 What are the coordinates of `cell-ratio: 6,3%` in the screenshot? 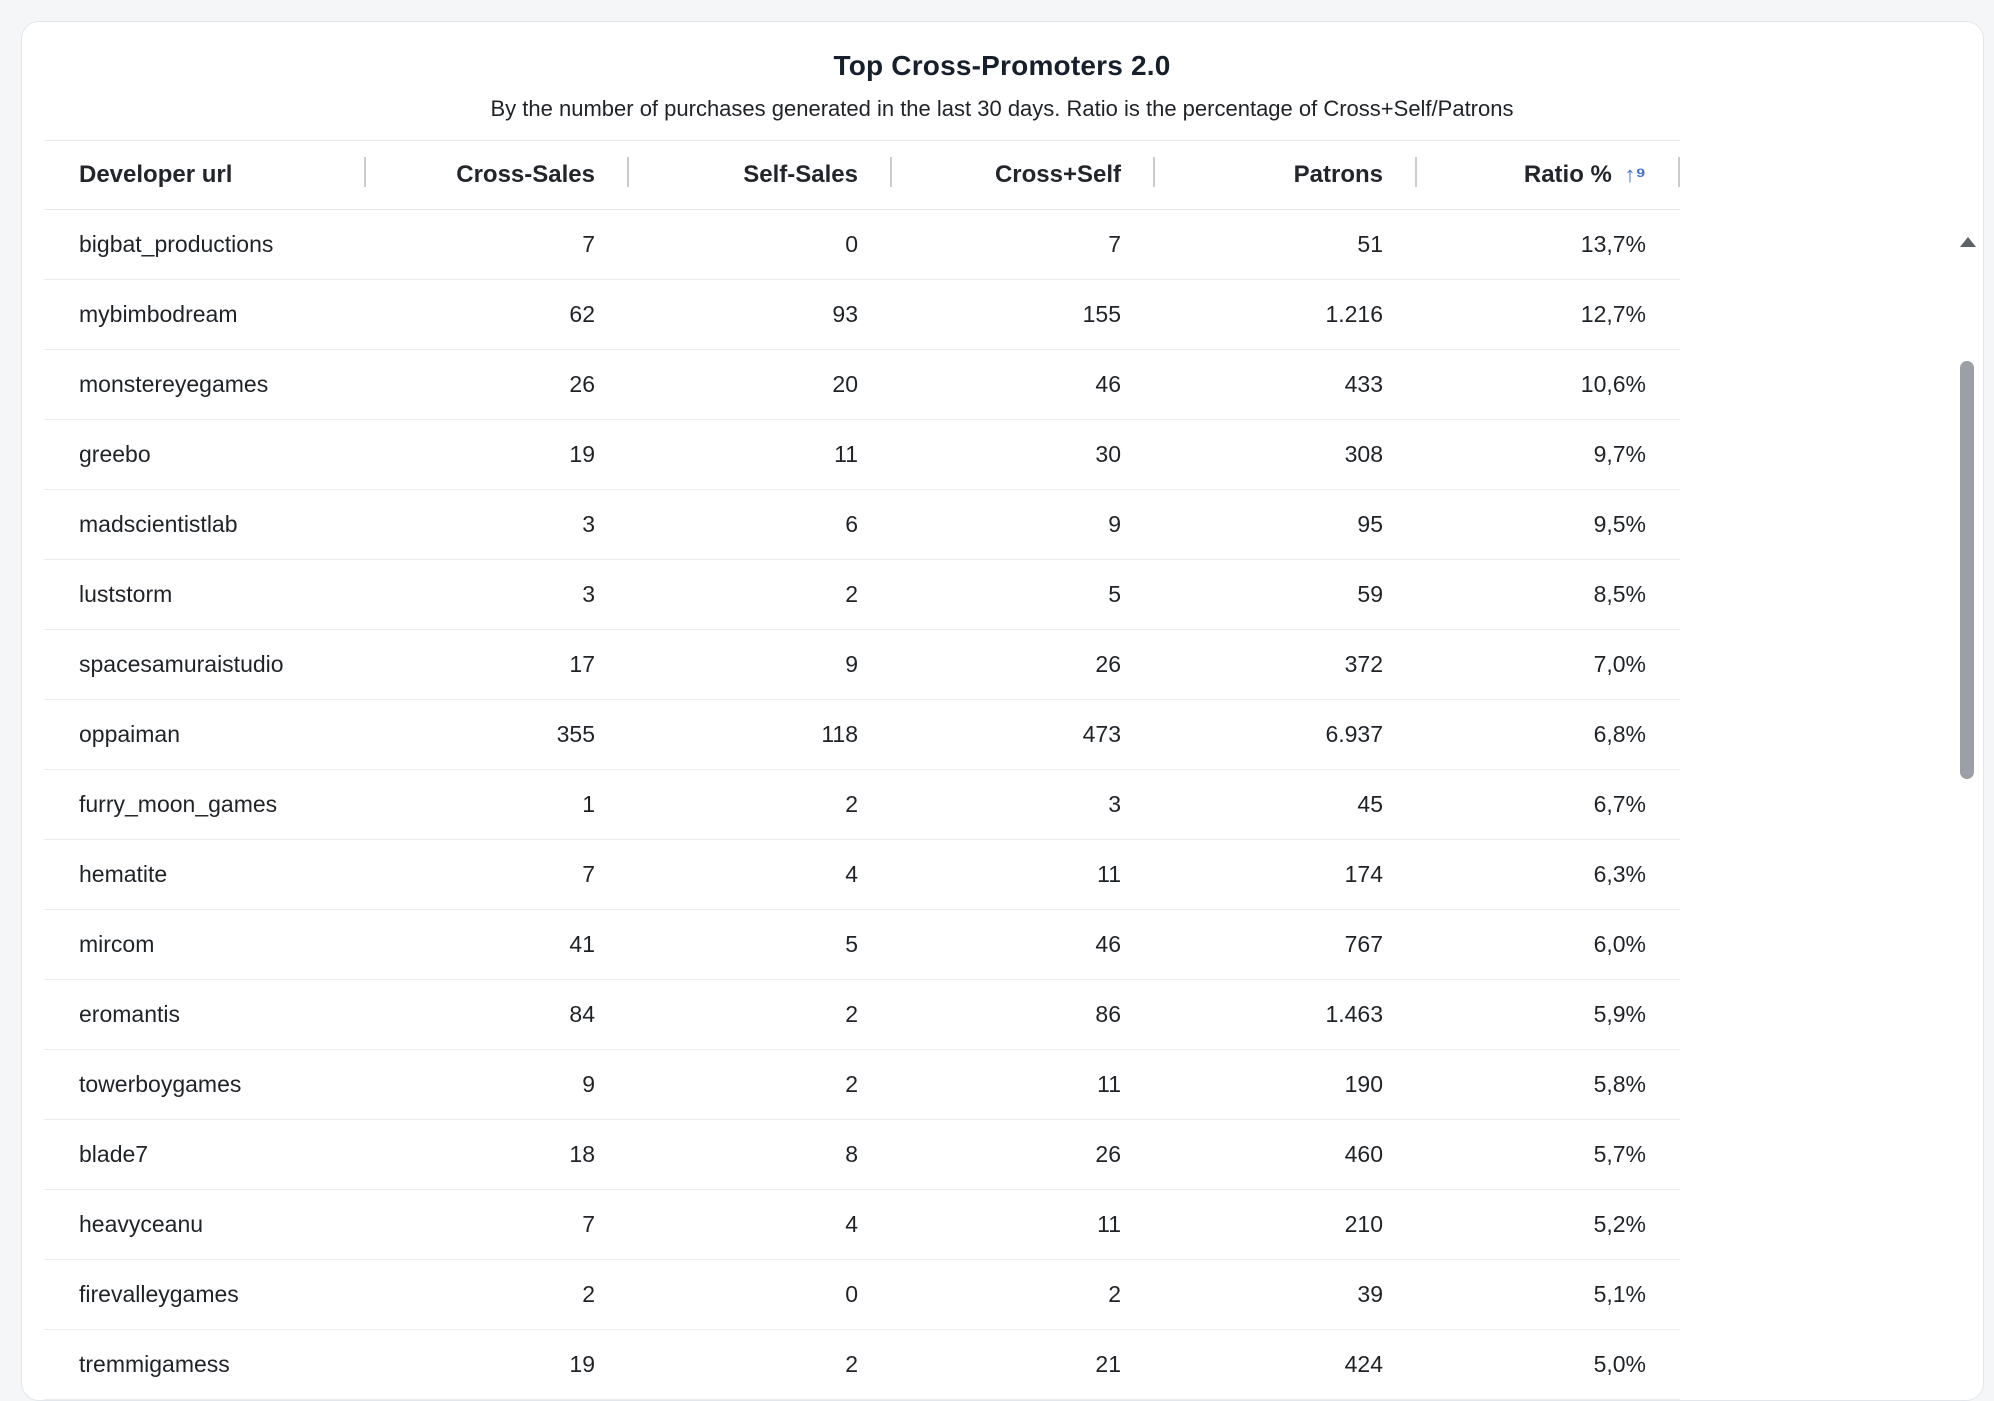 It's located at (1548, 874).